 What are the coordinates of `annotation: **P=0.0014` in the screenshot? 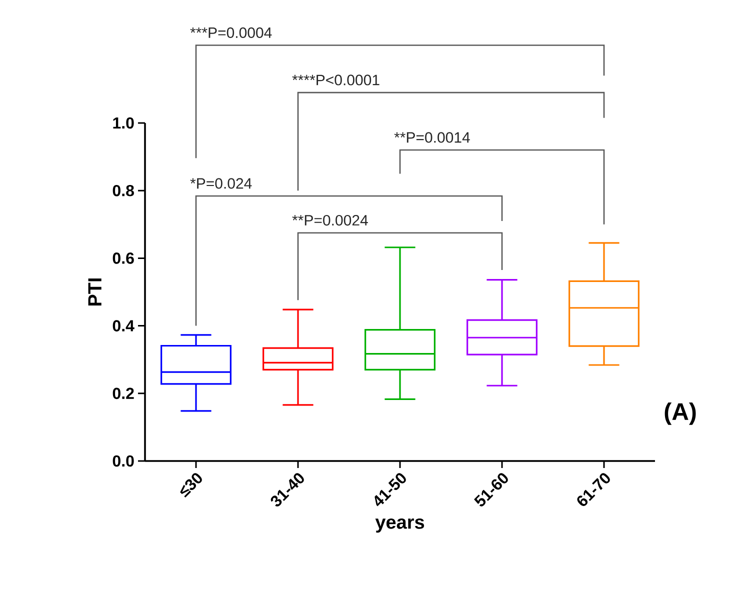 It's located at (432, 137).